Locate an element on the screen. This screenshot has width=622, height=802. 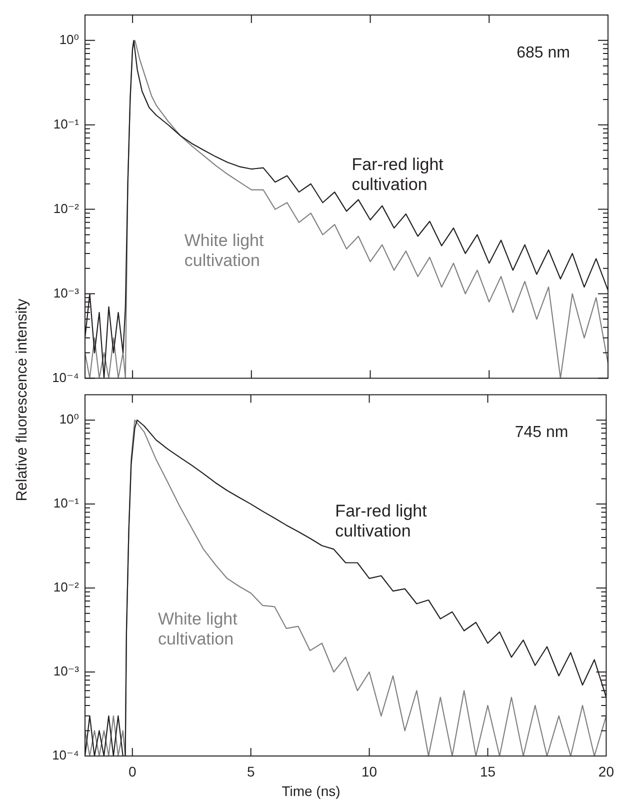
annotation: 745 nm is located at coordinates (541, 433).